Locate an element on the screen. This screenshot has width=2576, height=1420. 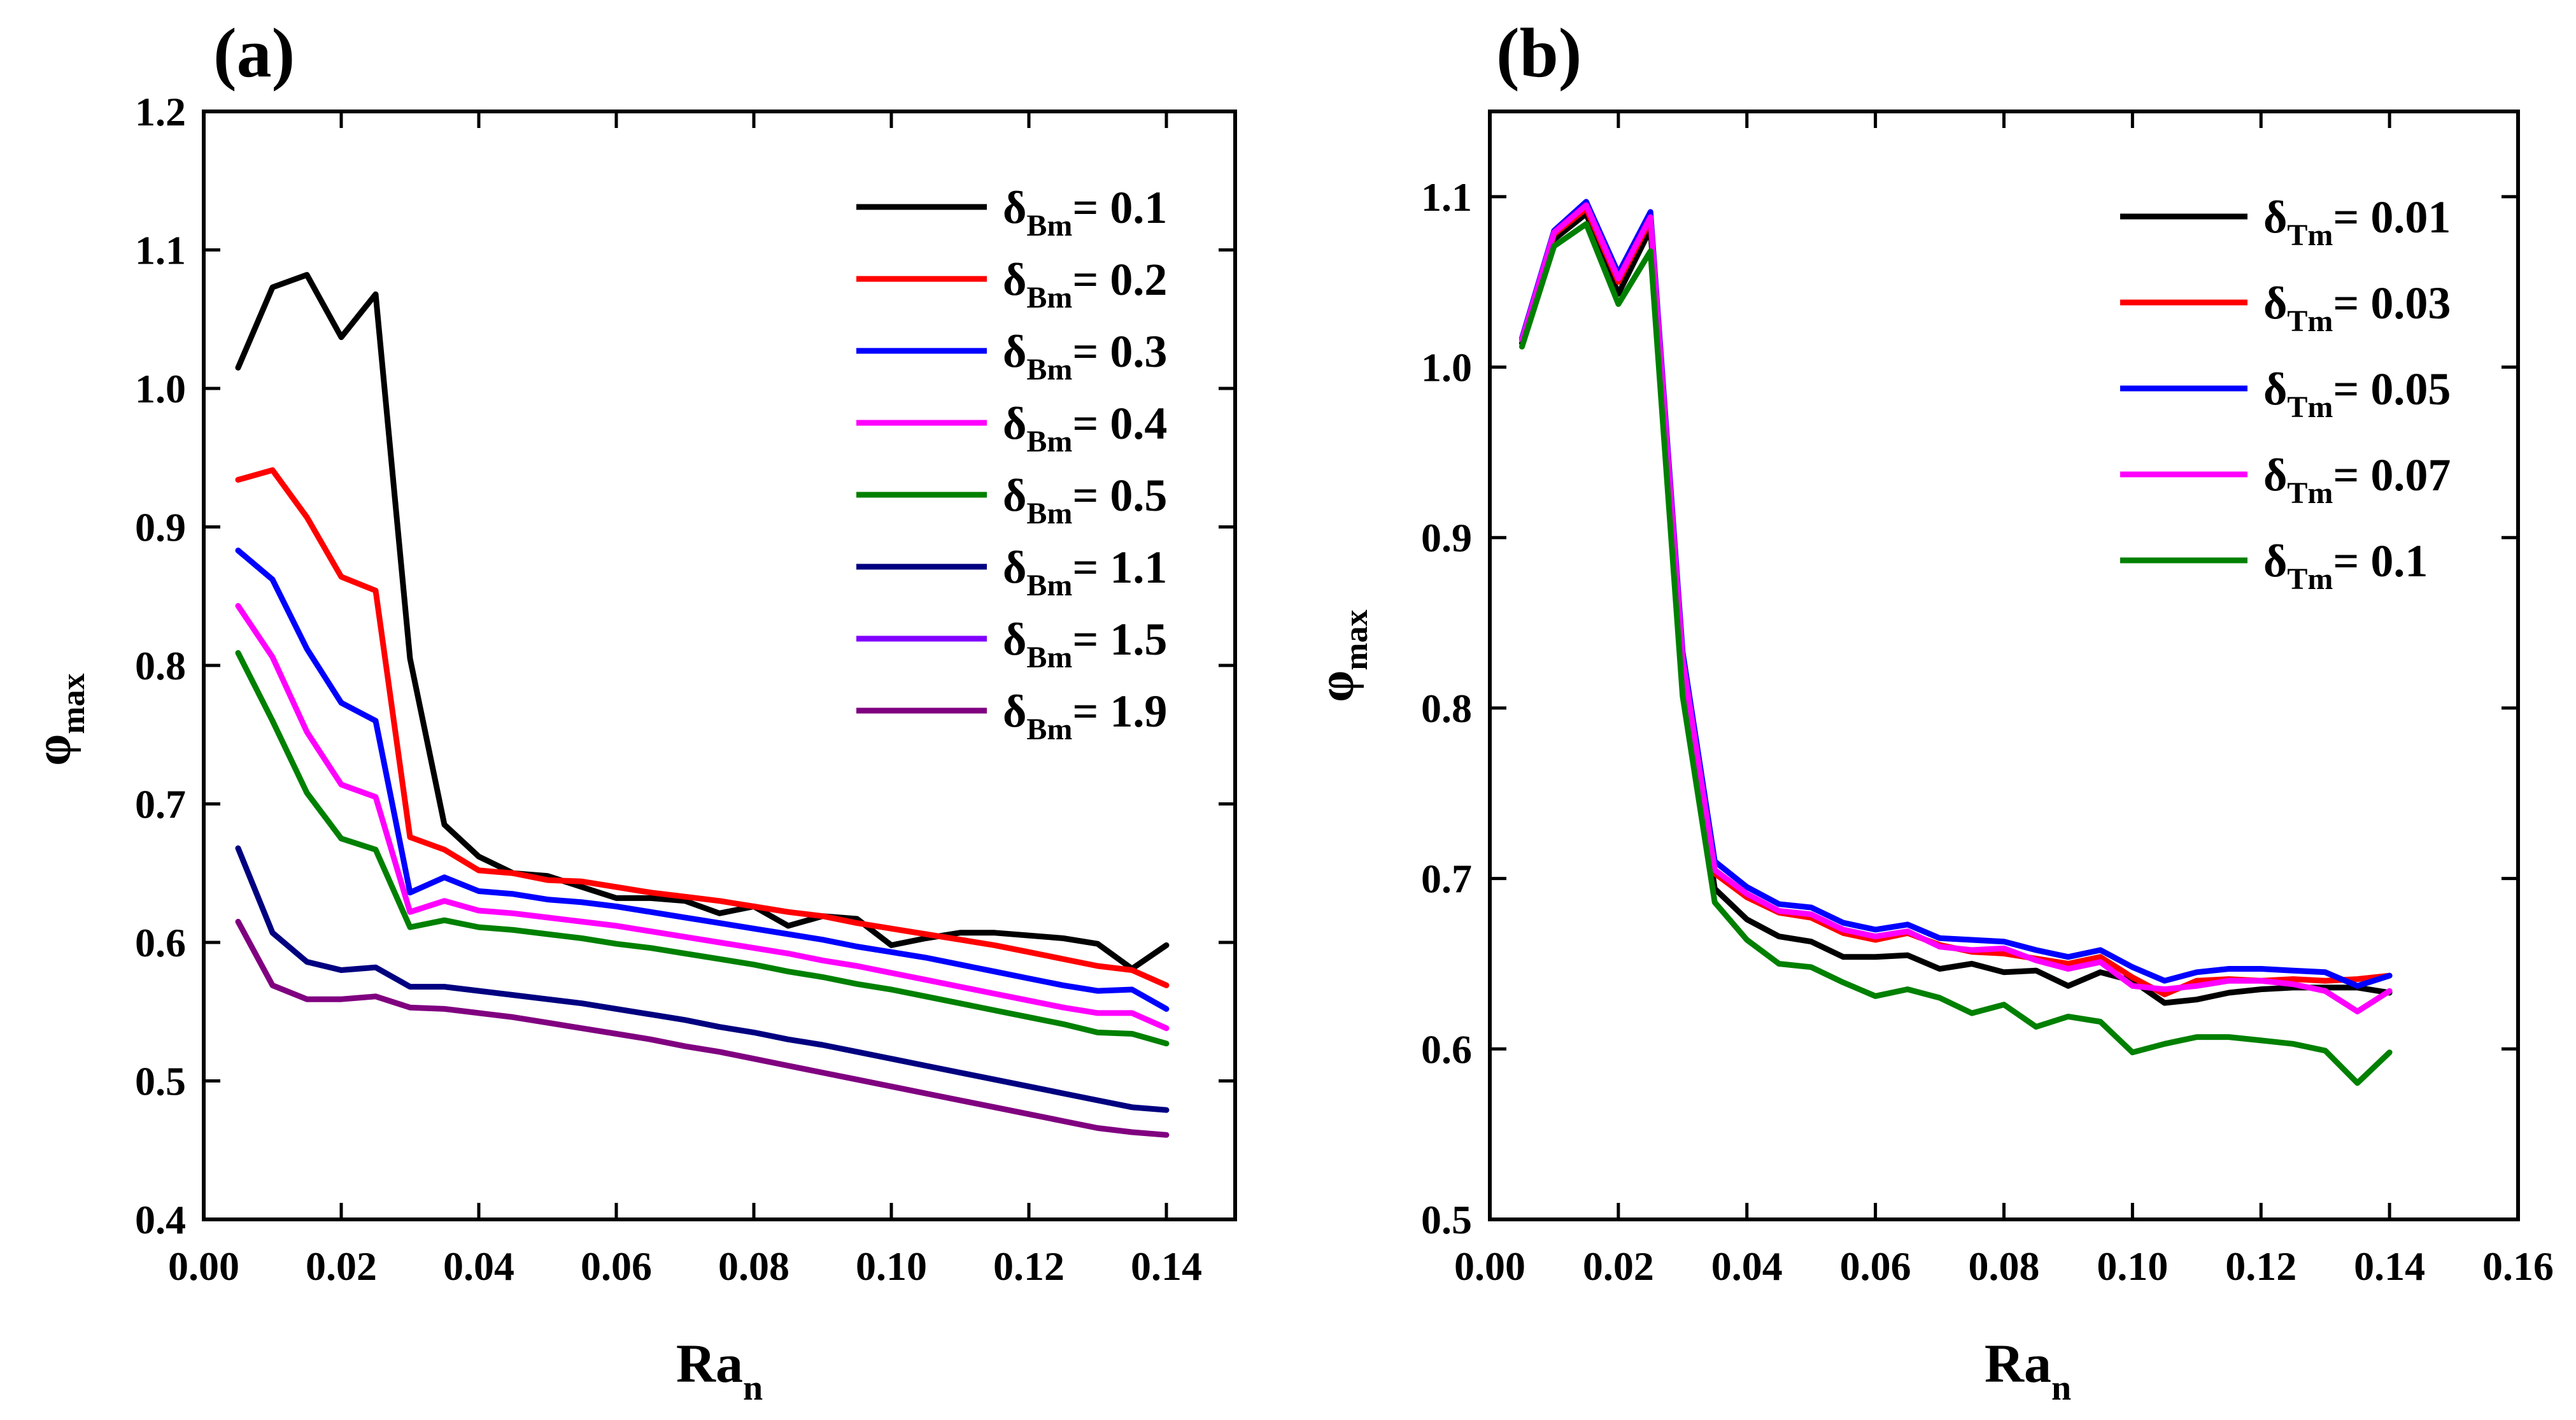
panel-a-y-tick-label: 1.0 is located at coordinates (160, 388).